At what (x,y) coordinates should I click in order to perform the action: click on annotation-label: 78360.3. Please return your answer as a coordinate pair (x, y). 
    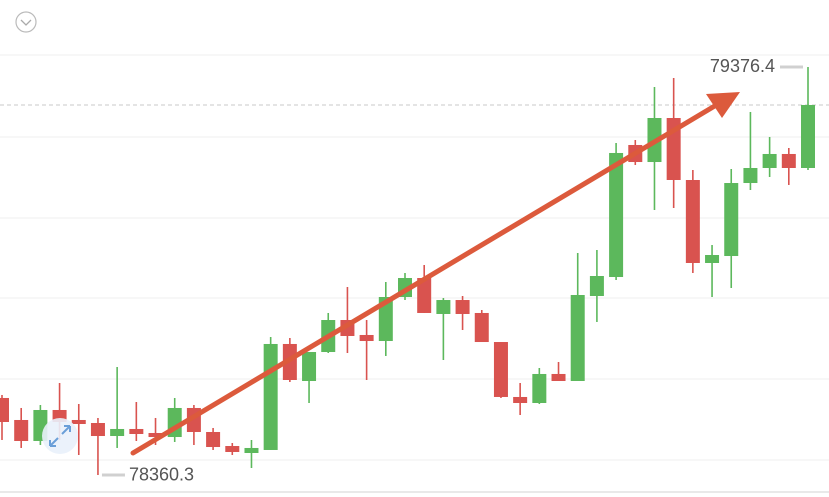
    Looking at the image, I should click on (161, 475).